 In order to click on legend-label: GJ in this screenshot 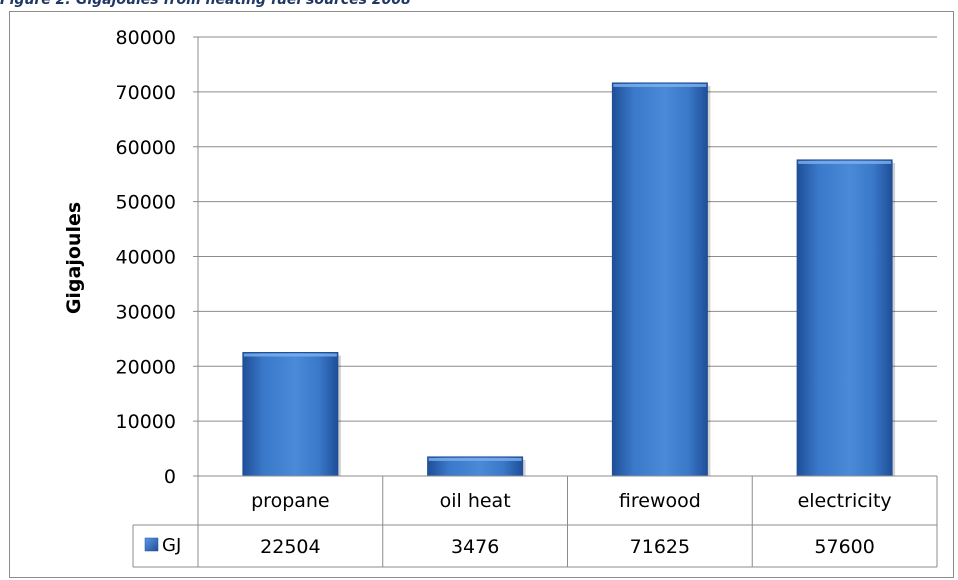, I will do `click(171, 545)`.